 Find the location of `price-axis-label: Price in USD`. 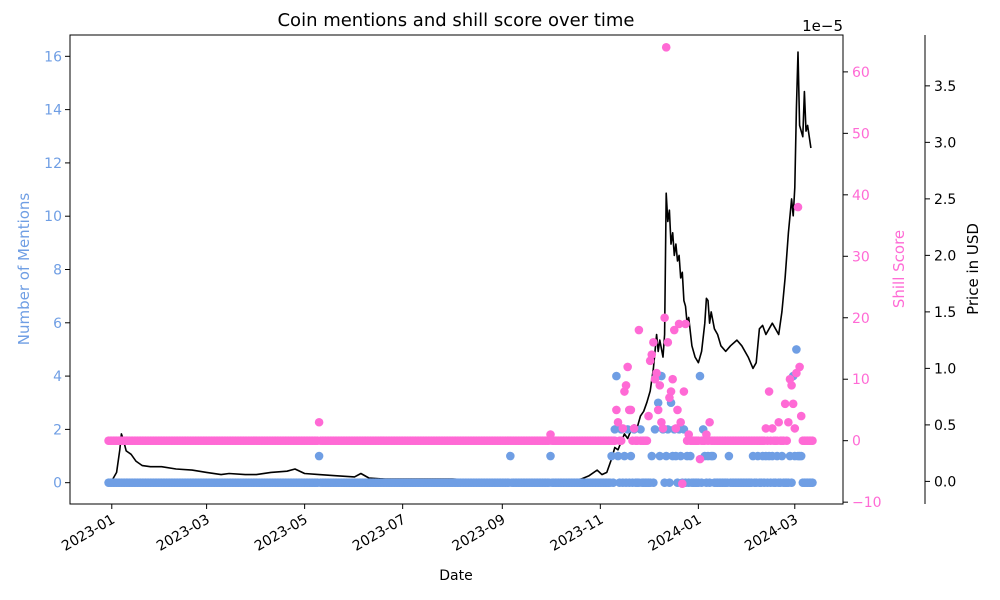

price-axis-label: Price in USD is located at coordinates (973, 269).